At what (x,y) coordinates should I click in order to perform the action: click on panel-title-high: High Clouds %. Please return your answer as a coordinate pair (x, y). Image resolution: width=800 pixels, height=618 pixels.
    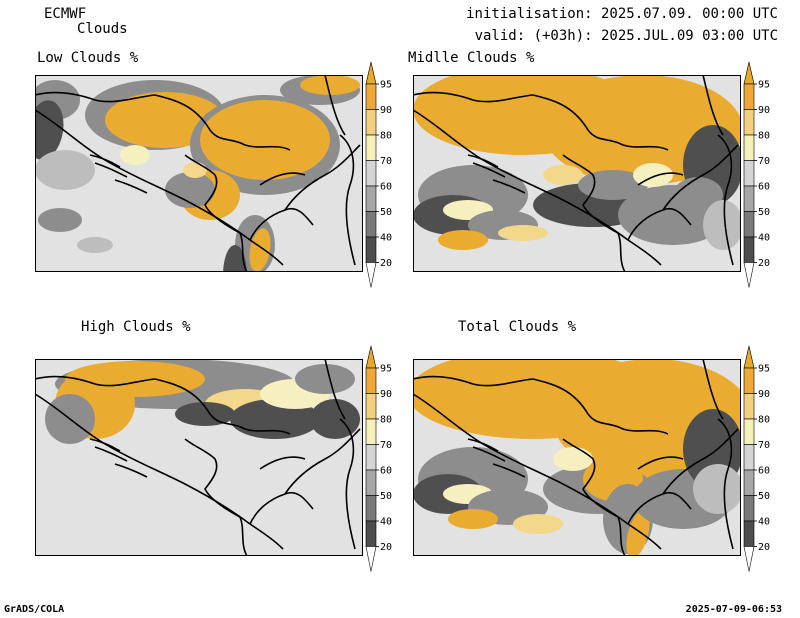
    Looking at the image, I should click on (136, 327).